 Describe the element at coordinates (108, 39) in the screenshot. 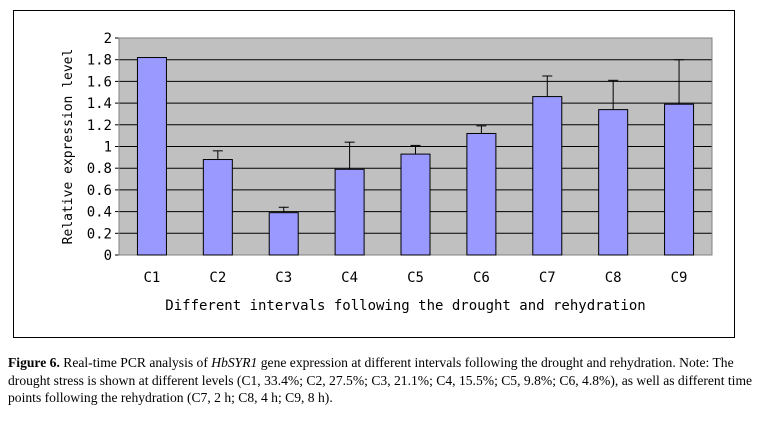

I see `y-tick-label: 2` at that location.